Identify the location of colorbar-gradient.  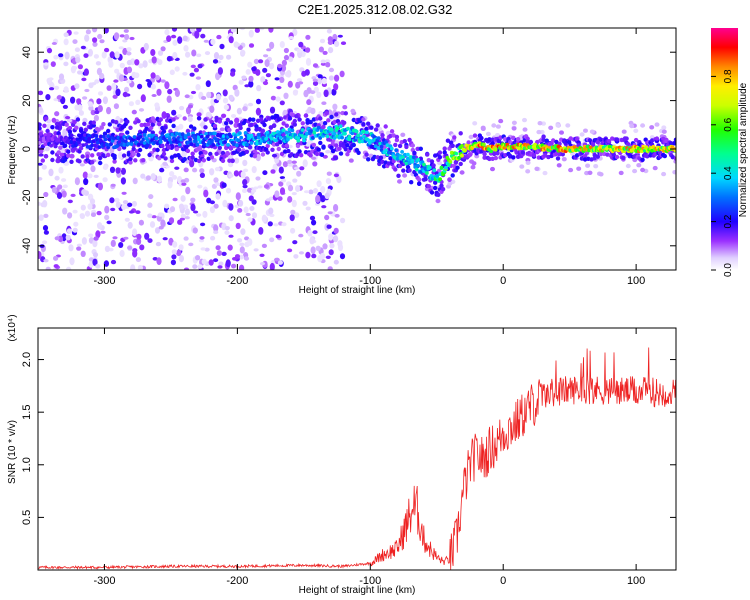
(724, 149).